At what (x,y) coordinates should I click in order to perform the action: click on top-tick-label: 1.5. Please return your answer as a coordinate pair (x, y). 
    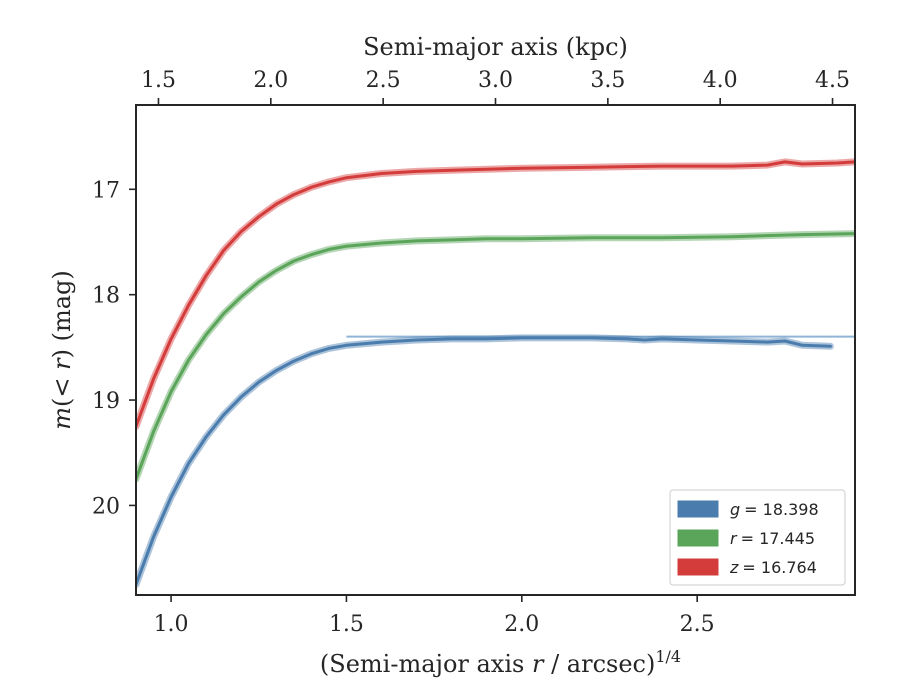
    Looking at the image, I should click on (158, 80).